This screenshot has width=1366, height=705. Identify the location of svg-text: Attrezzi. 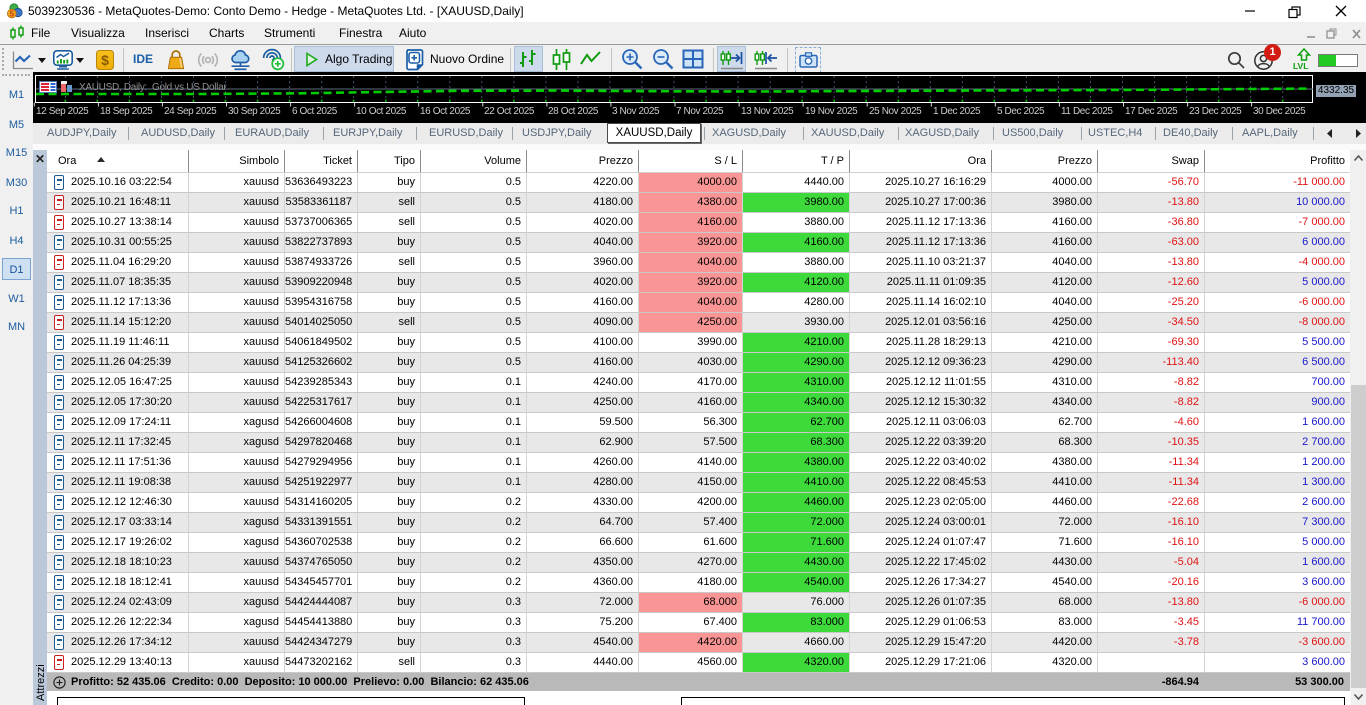
(41, 682).